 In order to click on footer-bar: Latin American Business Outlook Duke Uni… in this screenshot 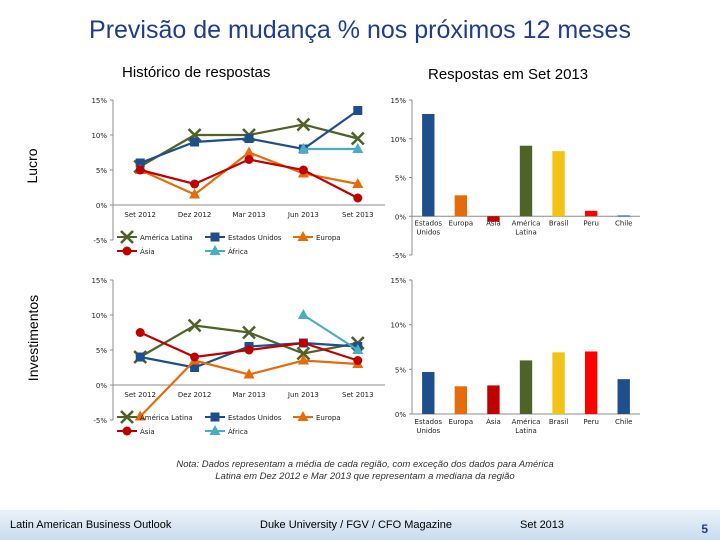, I will do `click(360, 525)`.